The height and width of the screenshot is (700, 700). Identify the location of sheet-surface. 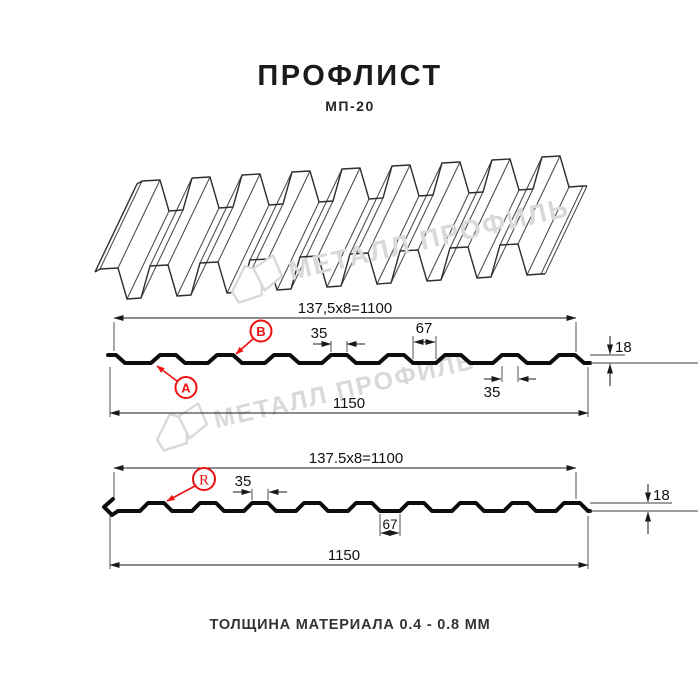
(343, 227).